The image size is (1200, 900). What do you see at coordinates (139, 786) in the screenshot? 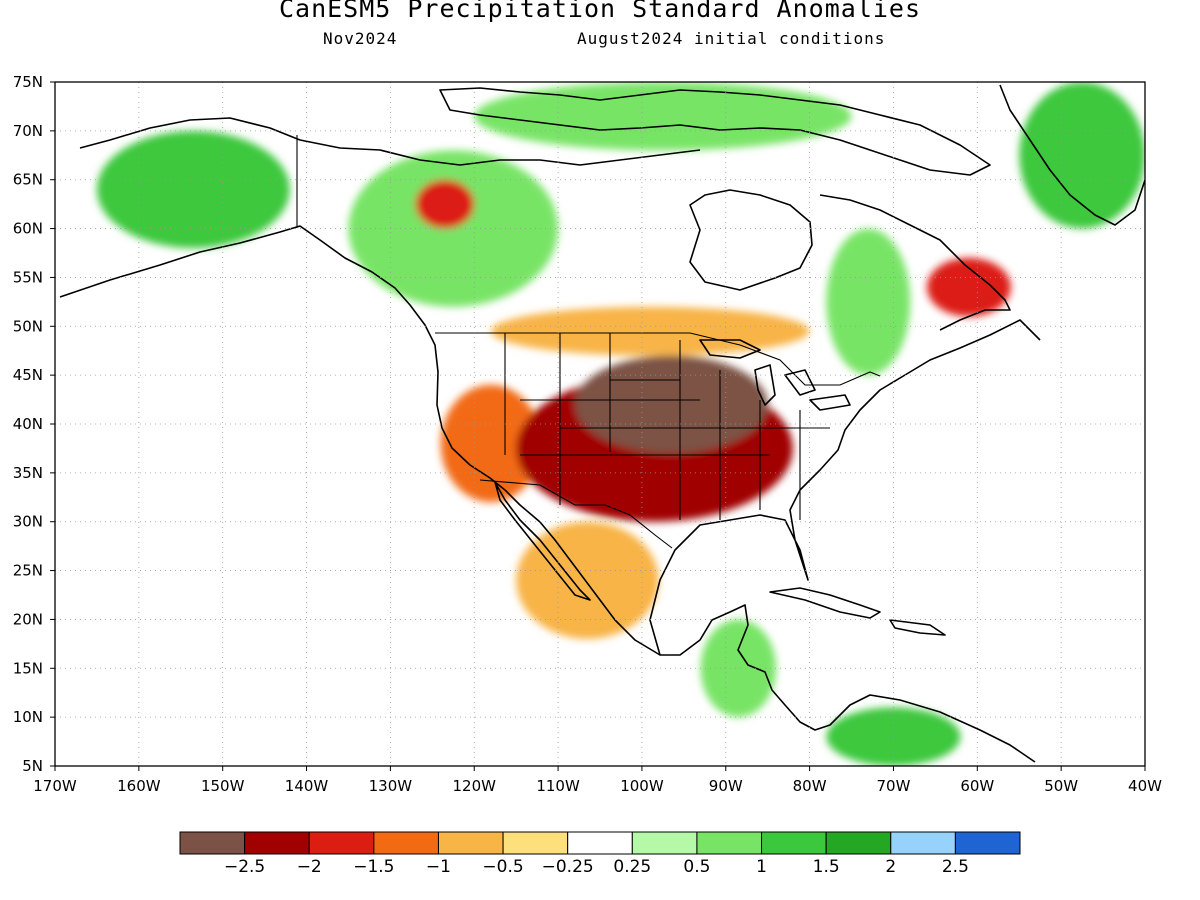
I see `x-tick-label: 160W` at bounding box center [139, 786].